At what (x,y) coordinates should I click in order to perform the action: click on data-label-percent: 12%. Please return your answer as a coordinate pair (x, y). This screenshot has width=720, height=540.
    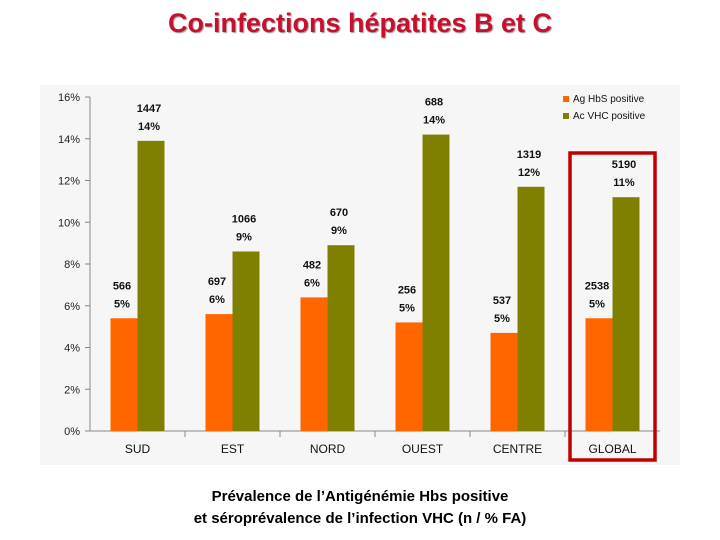
    Looking at the image, I should click on (529, 173).